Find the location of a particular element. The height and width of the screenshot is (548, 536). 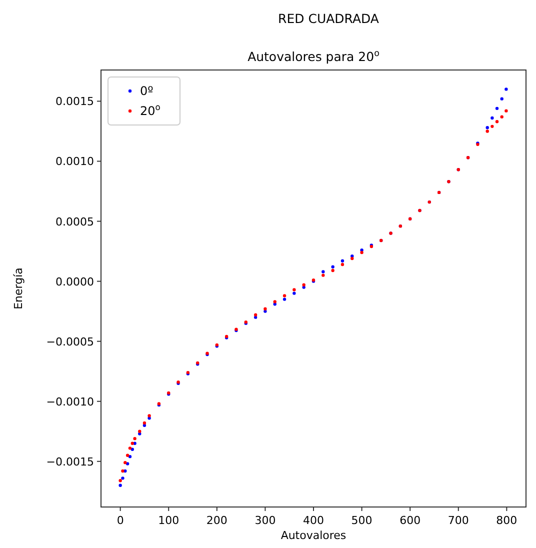

chart-subtitle: Autovalores para 20$^{o}$ is located at coordinates (314, 56).